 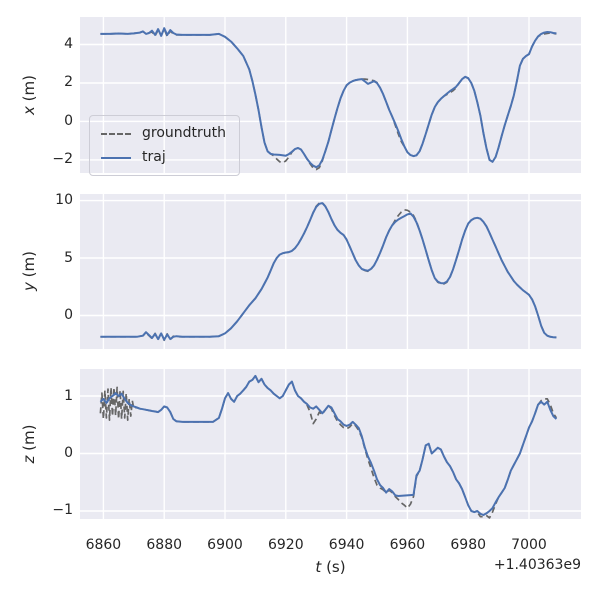 I want to click on x-tick-label: 6880, so click(x=164, y=545).